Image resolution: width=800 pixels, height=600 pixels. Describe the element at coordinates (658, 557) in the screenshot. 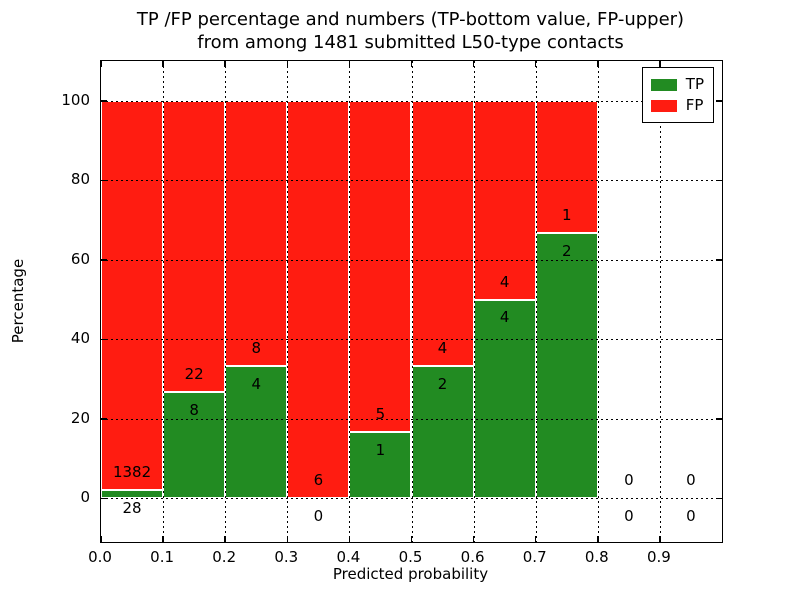

I see `x-tick-label: 0.9` at that location.